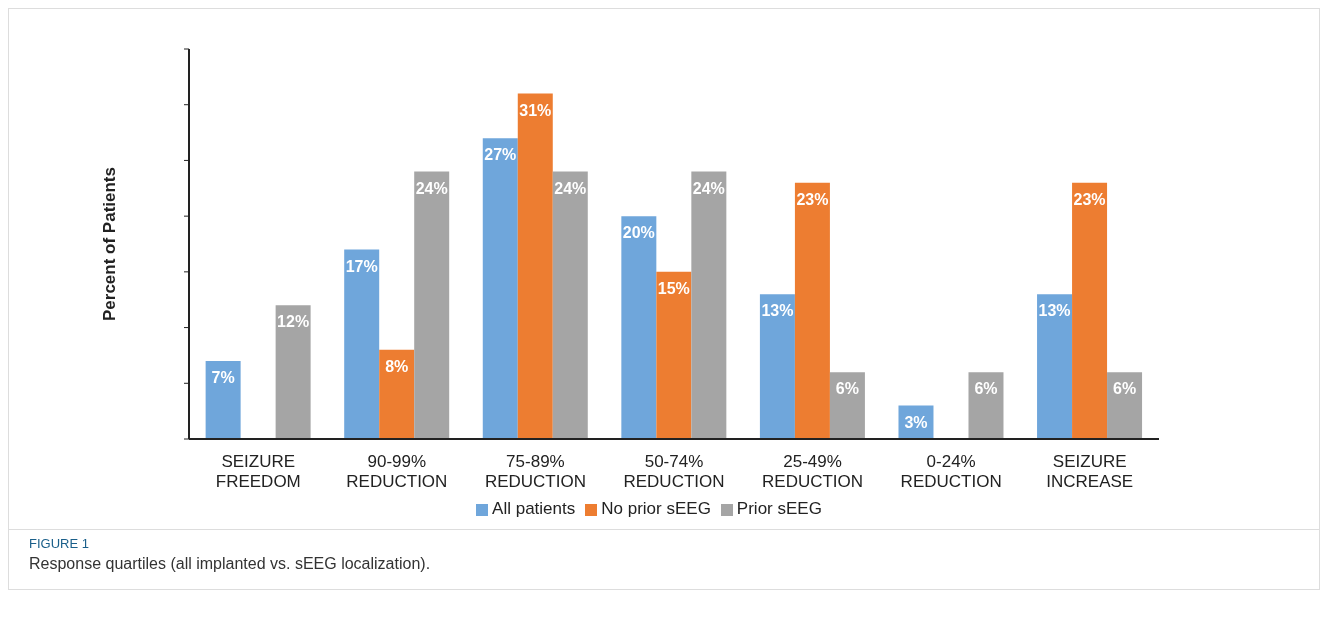  I want to click on legend-label: All patients, so click(534, 508).